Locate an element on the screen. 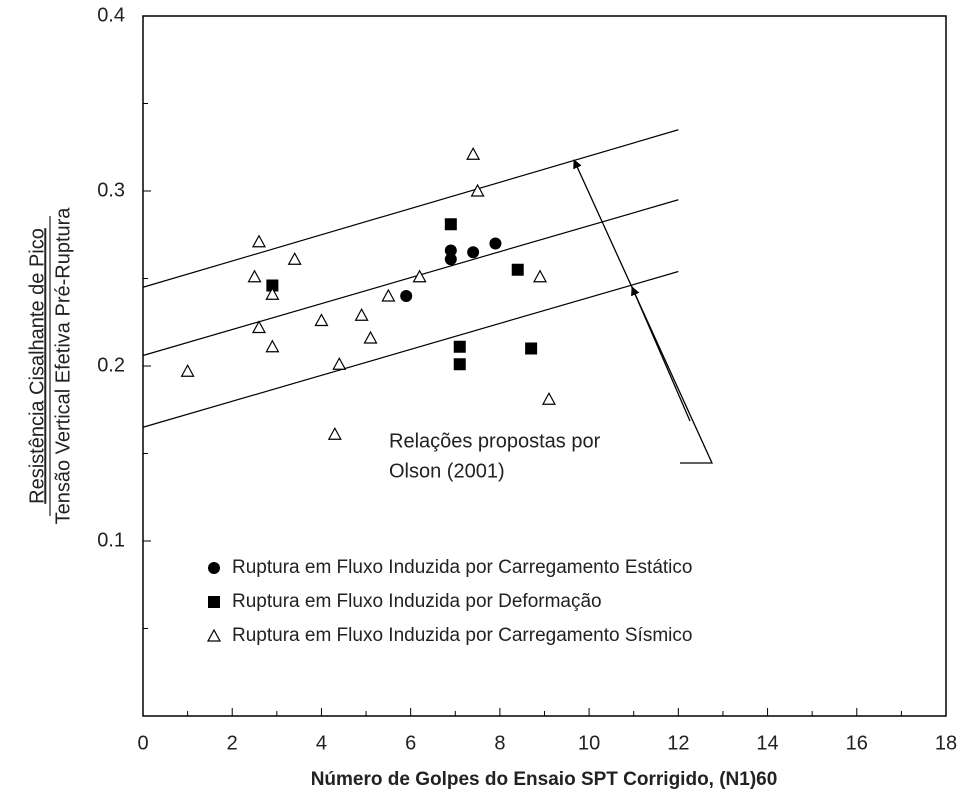 The height and width of the screenshot is (801, 968). x-tick-label: 6 is located at coordinates (410, 743).